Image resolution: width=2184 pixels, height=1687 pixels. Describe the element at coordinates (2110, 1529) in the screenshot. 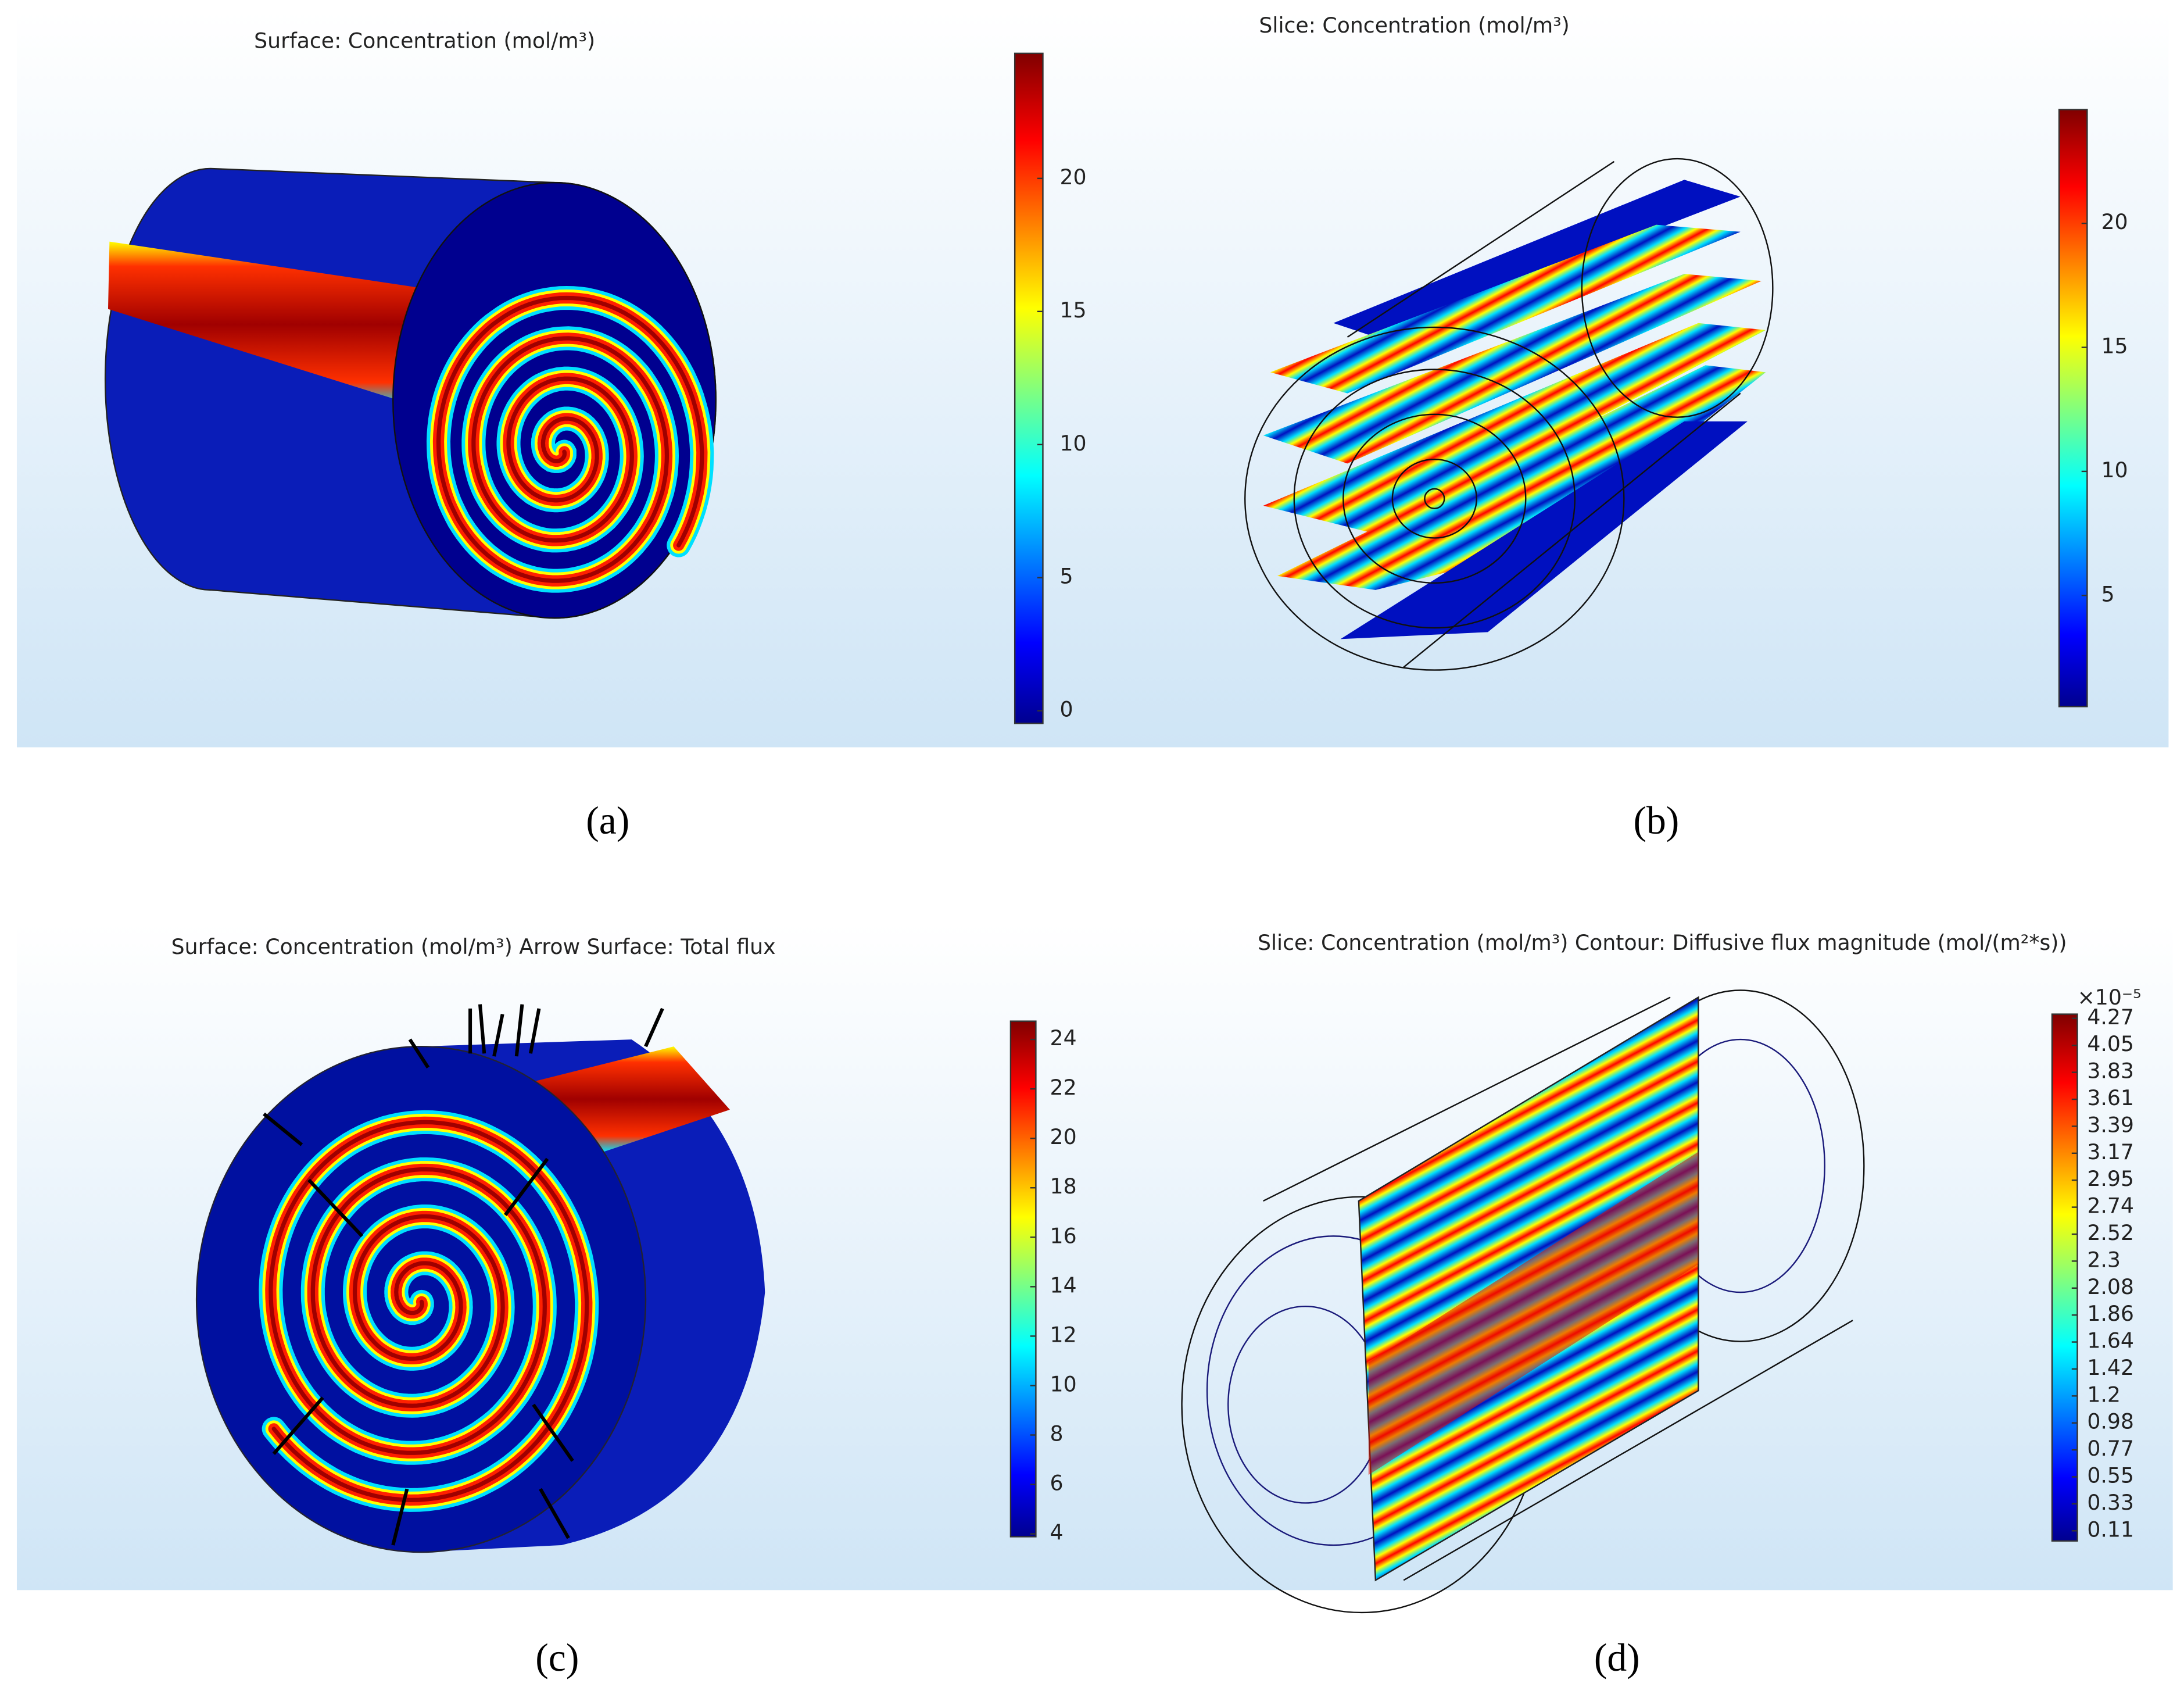

I see `tick-label: 0.11` at that location.